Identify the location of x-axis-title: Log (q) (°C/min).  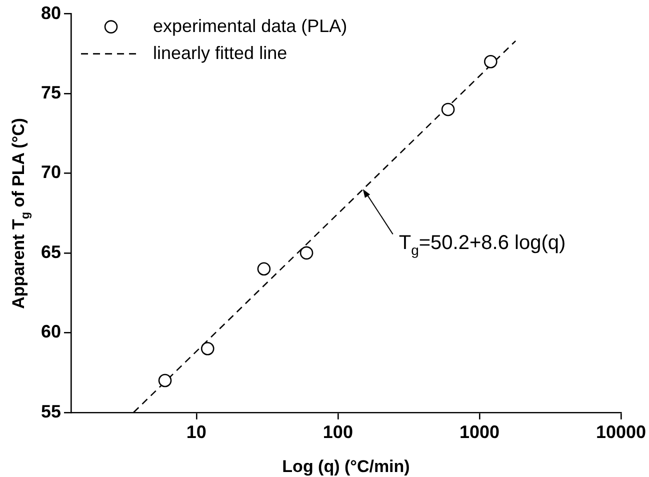
(346, 466).